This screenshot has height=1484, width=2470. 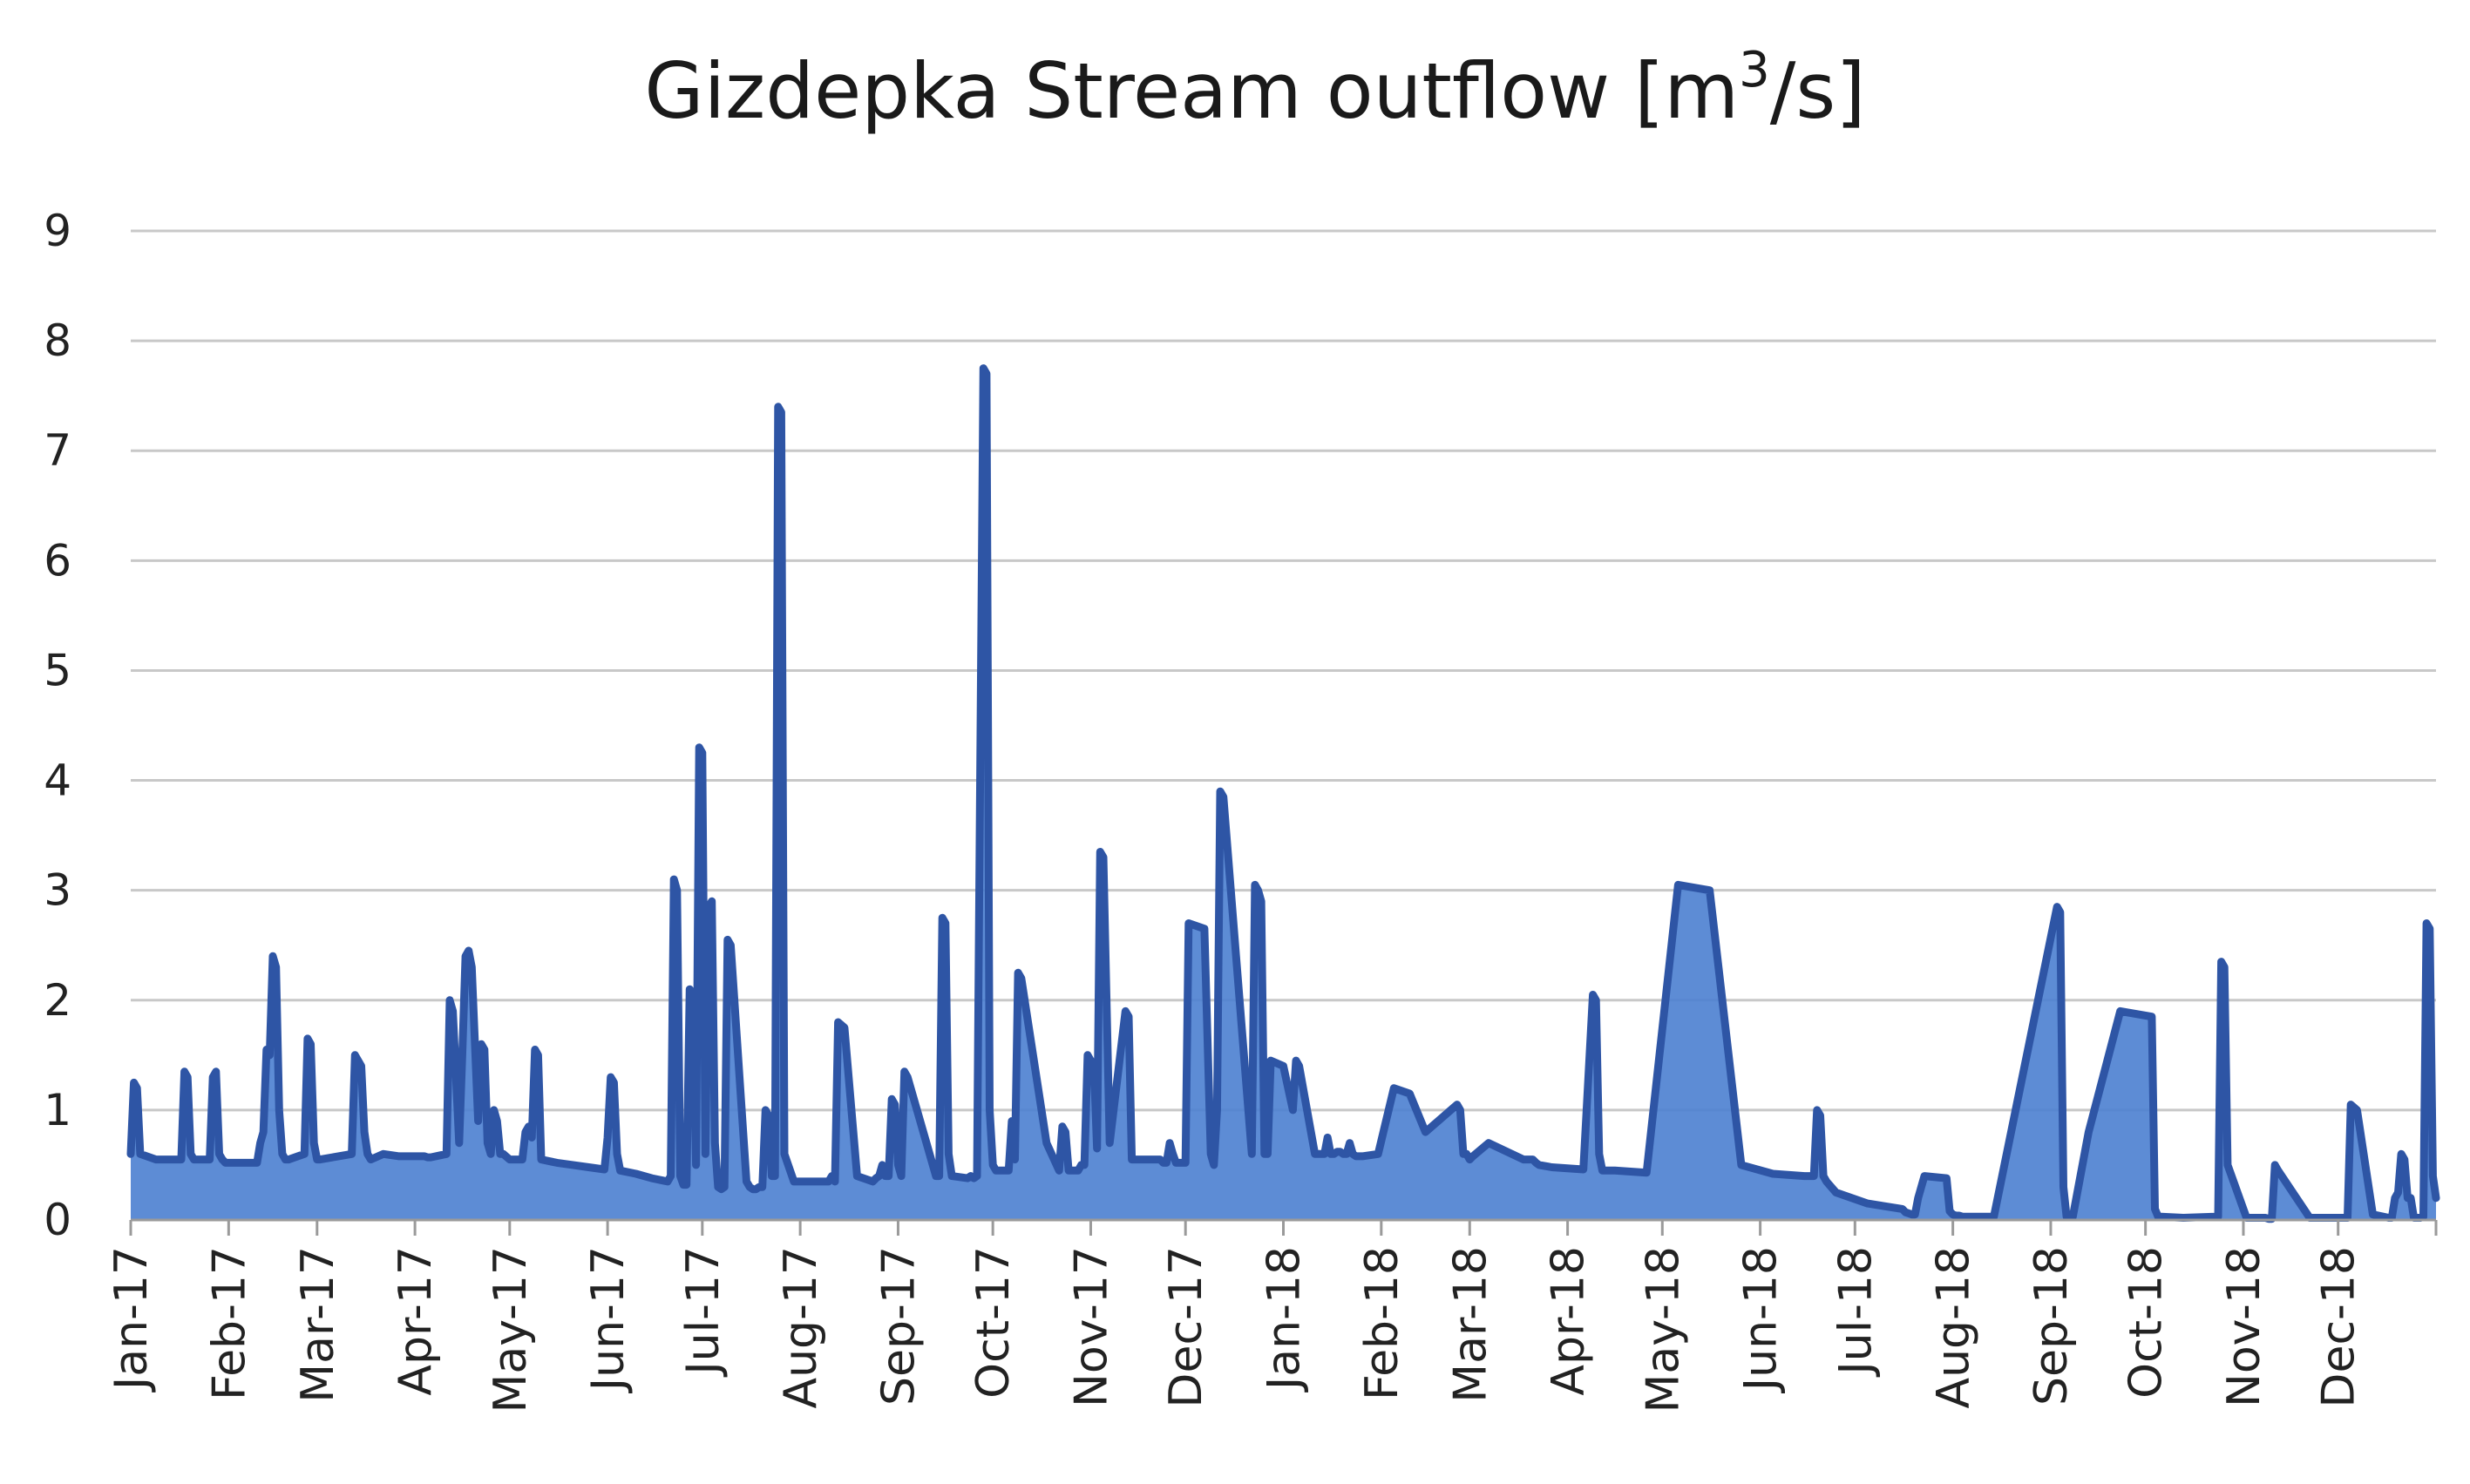 I want to click on x-tick-label: Jun-17, so click(x=608, y=1319).